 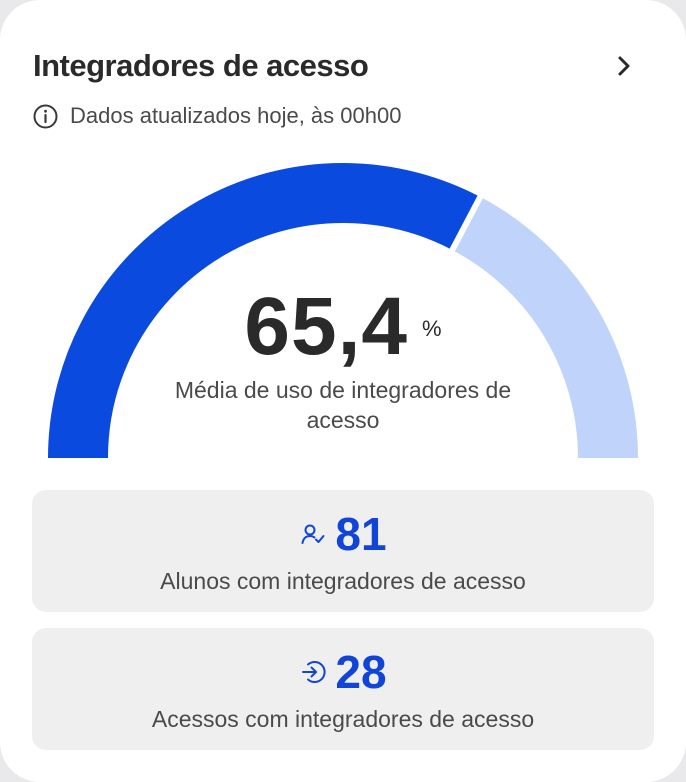 I want to click on update-text: Dados atualizados hoje, às 00h00, so click(x=236, y=115).